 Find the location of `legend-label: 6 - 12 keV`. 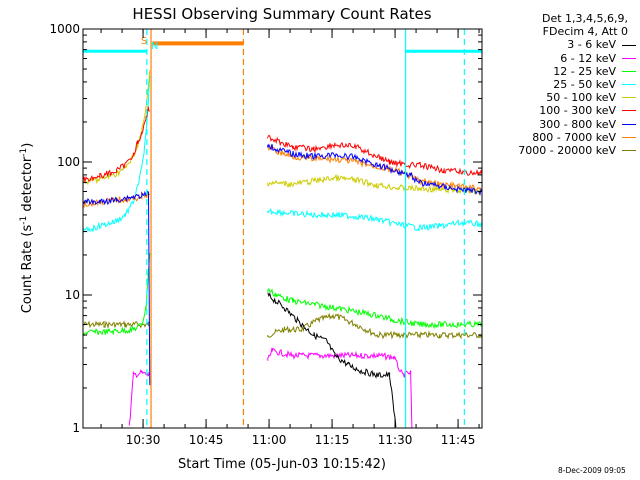

legend-label: 6 - 12 keV is located at coordinates (588, 58).